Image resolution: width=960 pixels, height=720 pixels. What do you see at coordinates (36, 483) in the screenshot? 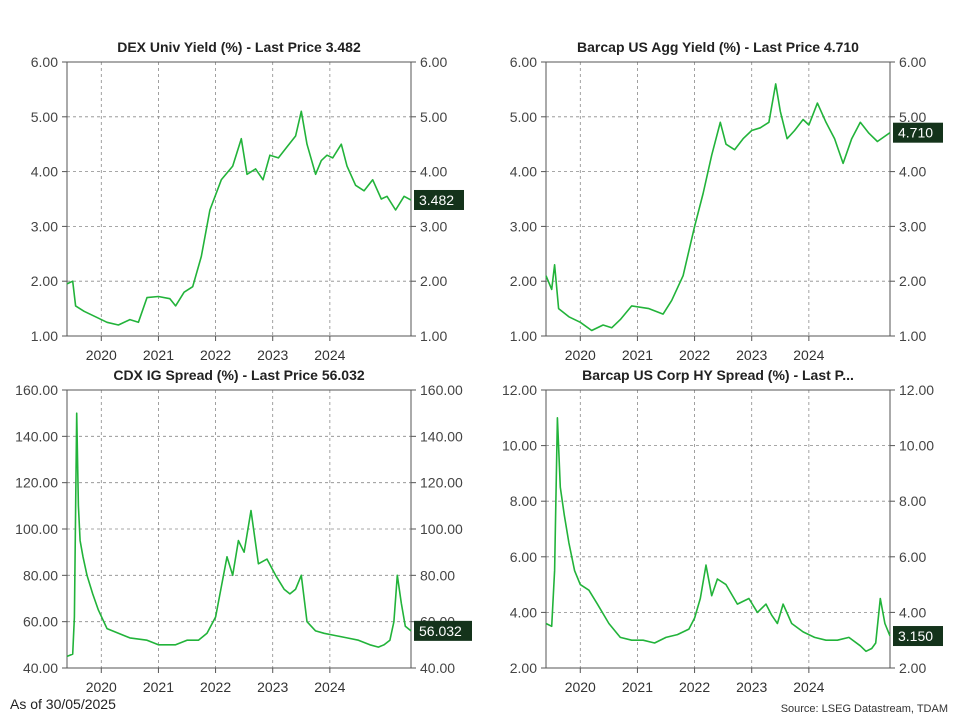
I see `y-tick-label-left: 120.00` at bounding box center [36, 483].